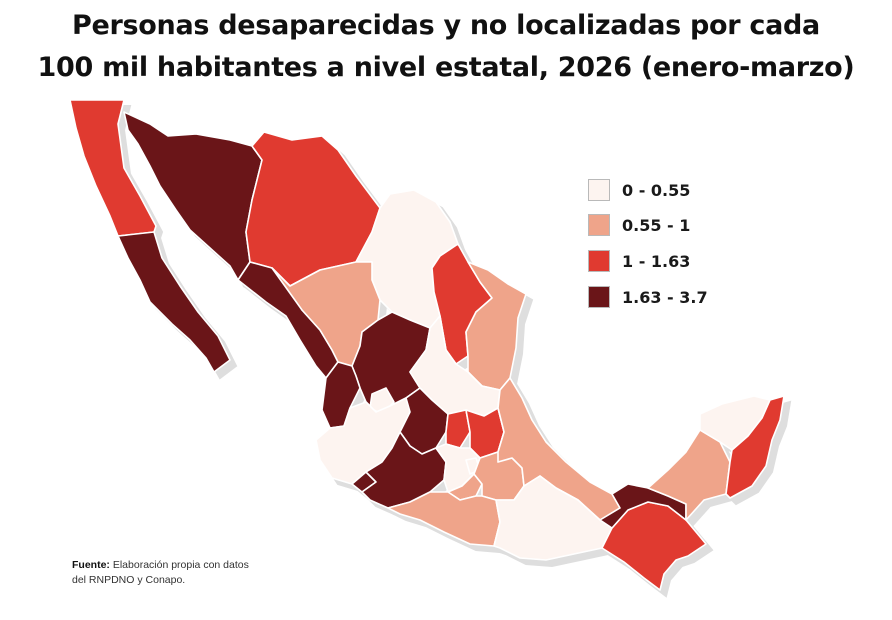 This screenshot has height=620, width=892. What do you see at coordinates (341, 395) in the screenshot?
I see `state-nayarit` at bounding box center [341, 395].